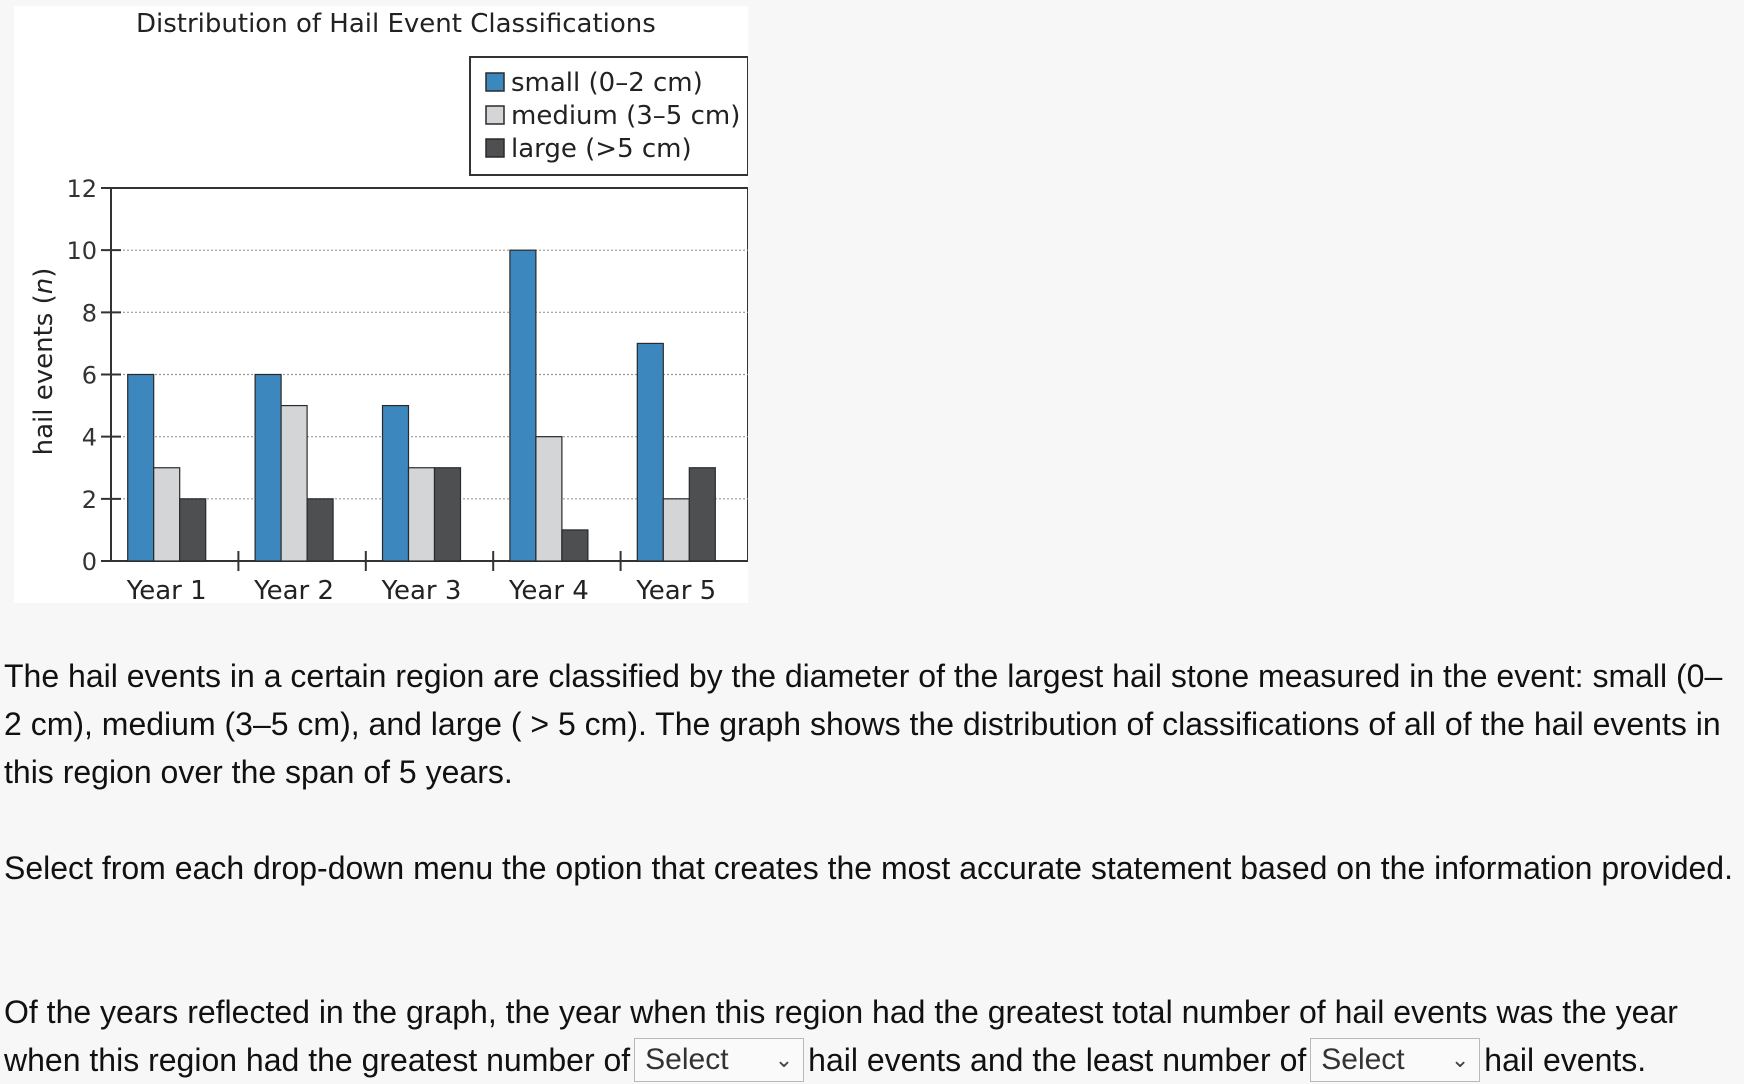 The height and width of the screenshot is (1084, 1744). I want to click on statement-part-2: hail events and the least number of, so click(1057, 1060).